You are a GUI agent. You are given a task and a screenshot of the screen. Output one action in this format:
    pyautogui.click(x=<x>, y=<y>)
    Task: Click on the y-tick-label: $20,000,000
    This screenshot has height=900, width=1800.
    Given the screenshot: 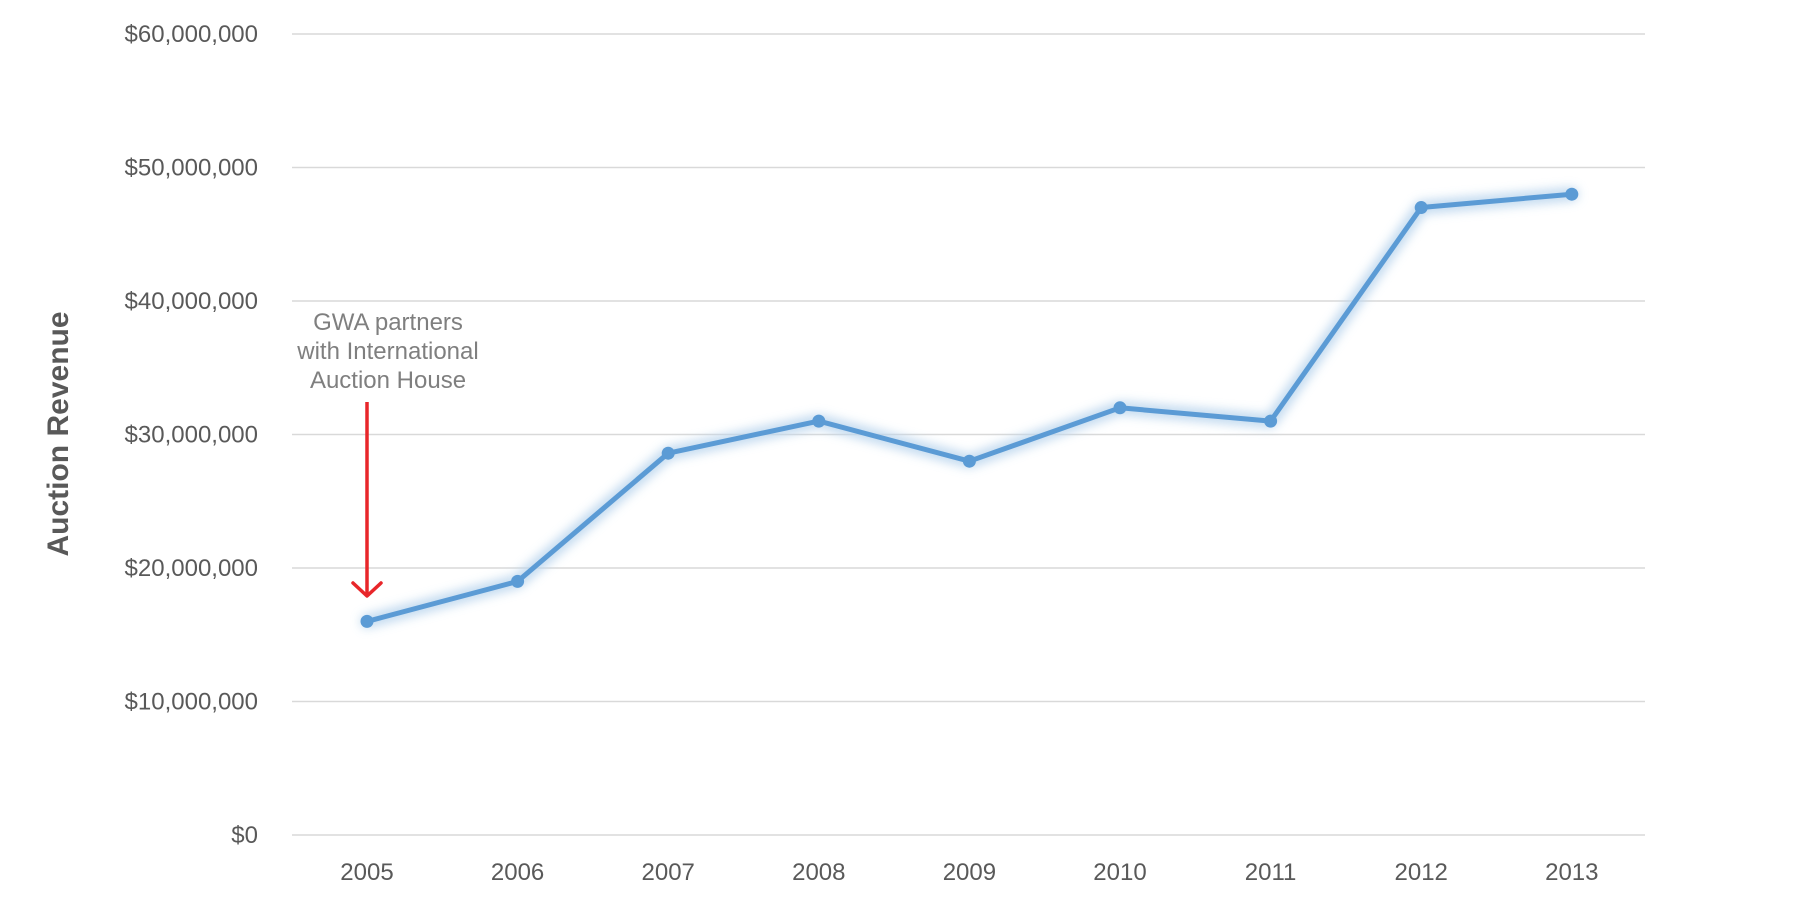 What is the action you would take?
    pyautogui.click(x=191, y=568)
    